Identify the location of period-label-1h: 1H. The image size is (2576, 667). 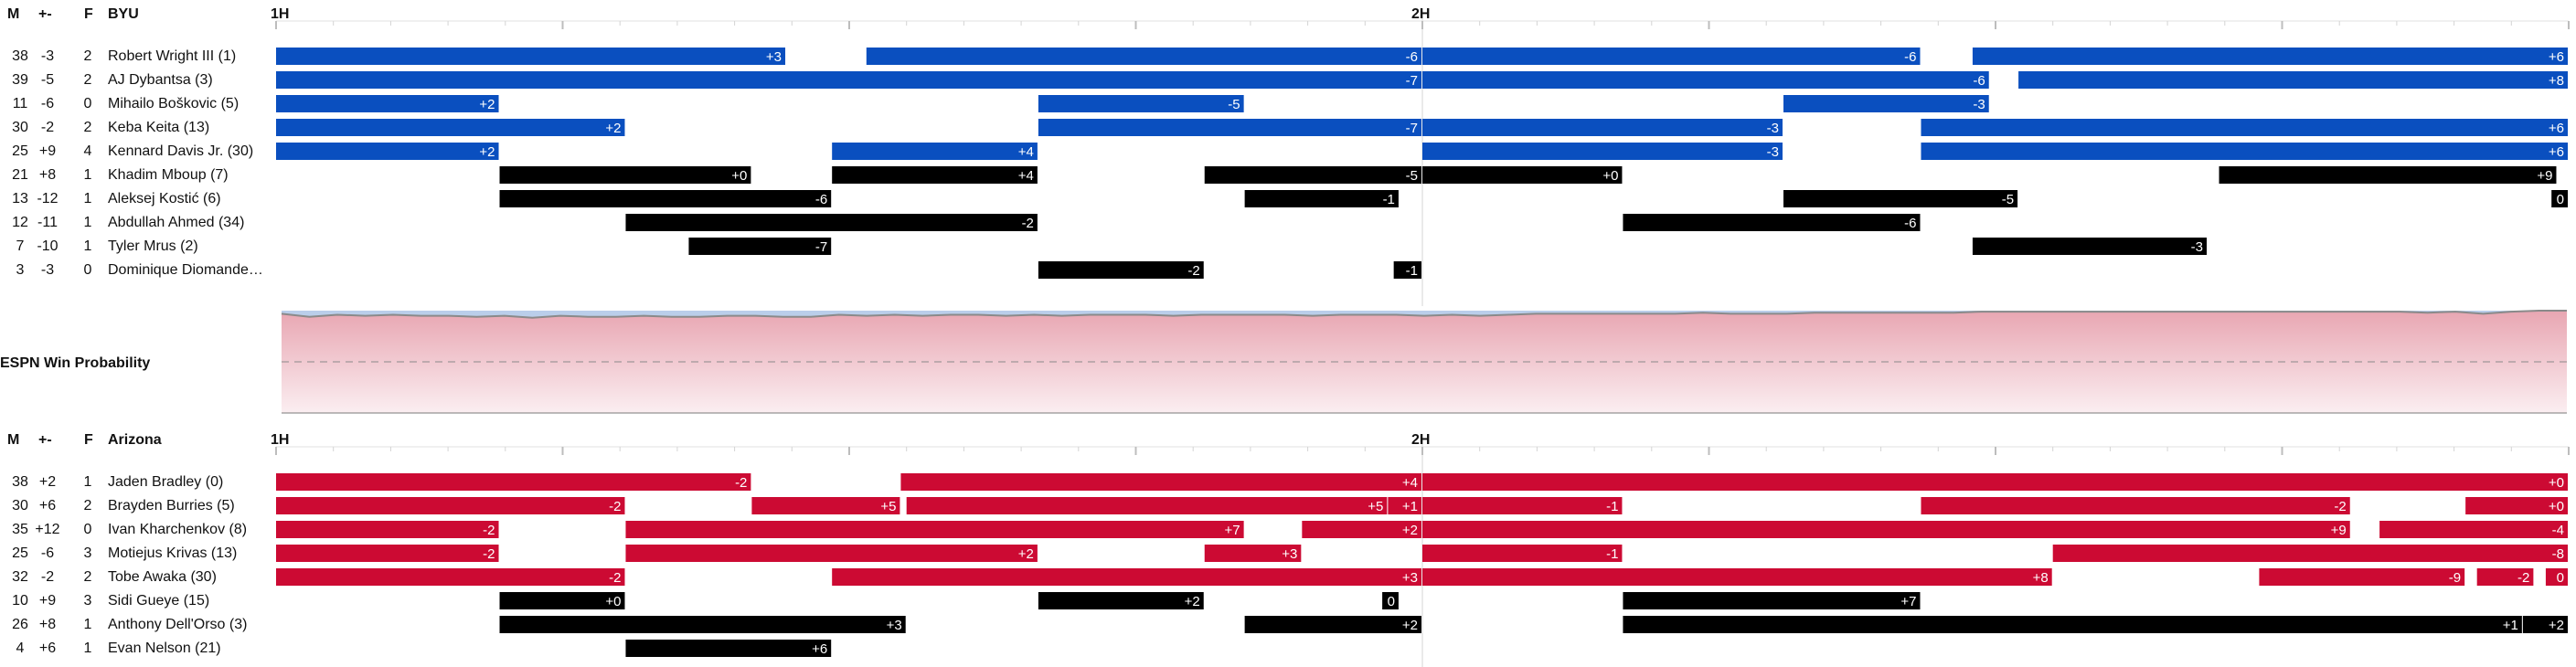
(280, 440).